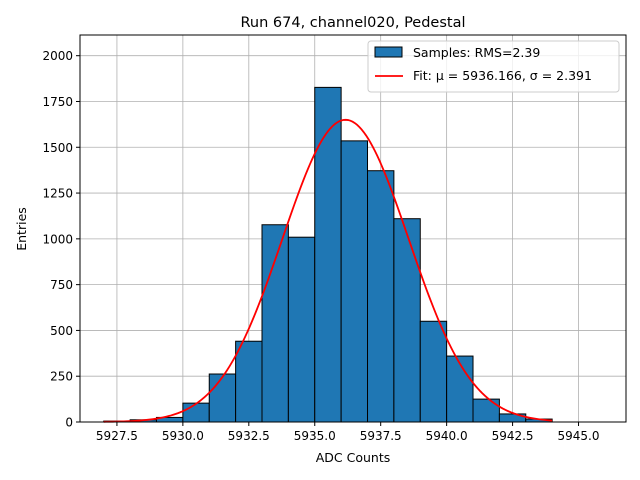  I want to click on legend-patch-samples, so click(388, 52).